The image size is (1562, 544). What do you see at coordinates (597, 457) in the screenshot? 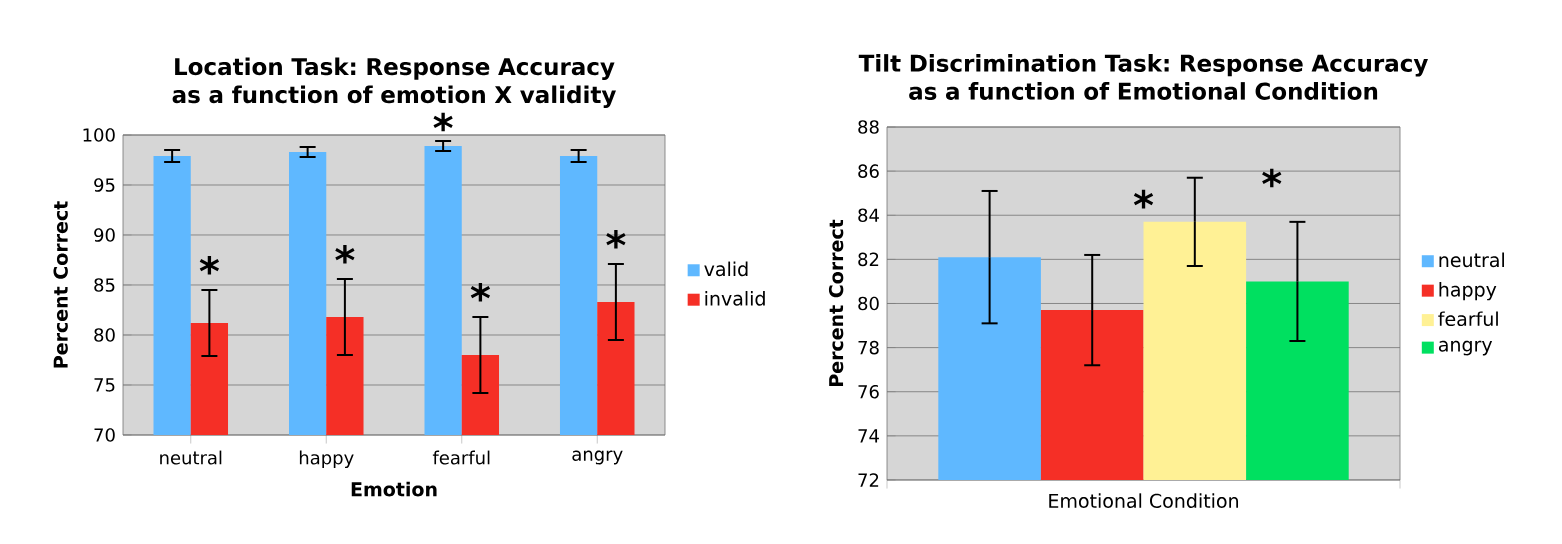
I see `x-tick-label: angry` at bounding box center [597, 457].